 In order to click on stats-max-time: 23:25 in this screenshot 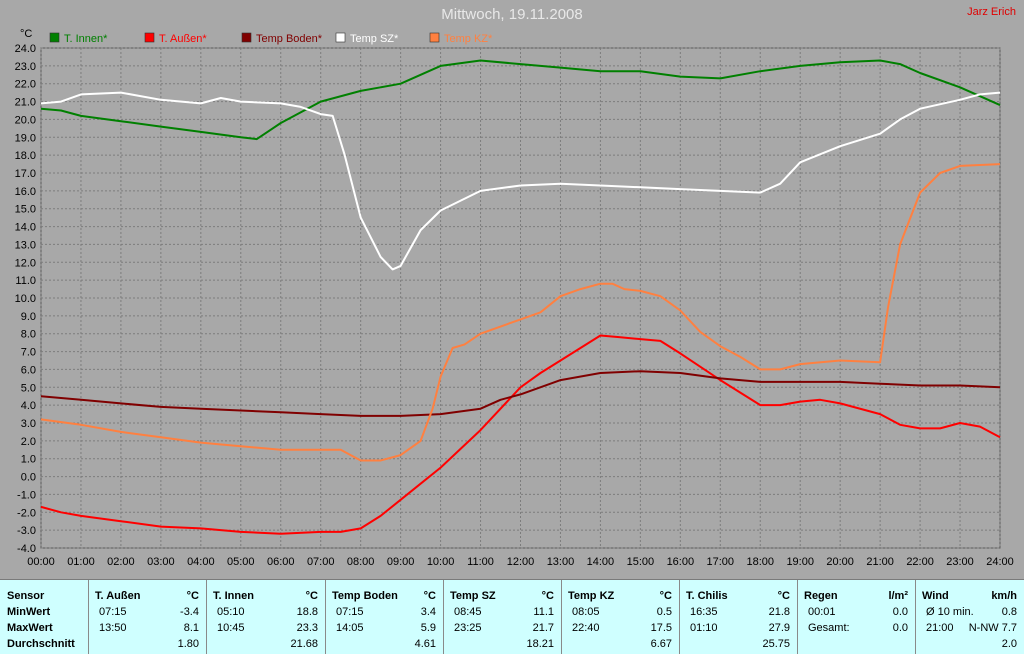, I will do `click(468, 628)`.